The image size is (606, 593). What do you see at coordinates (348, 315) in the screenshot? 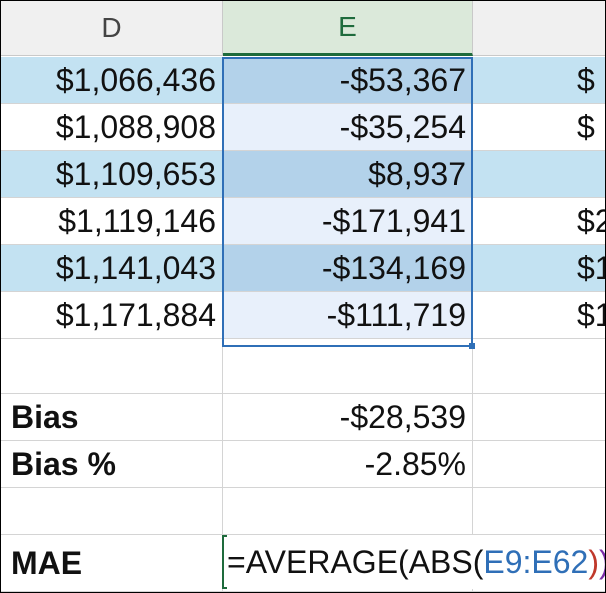
I see `cell-e-row6: -$111,719` at bounding box center [348, 315].